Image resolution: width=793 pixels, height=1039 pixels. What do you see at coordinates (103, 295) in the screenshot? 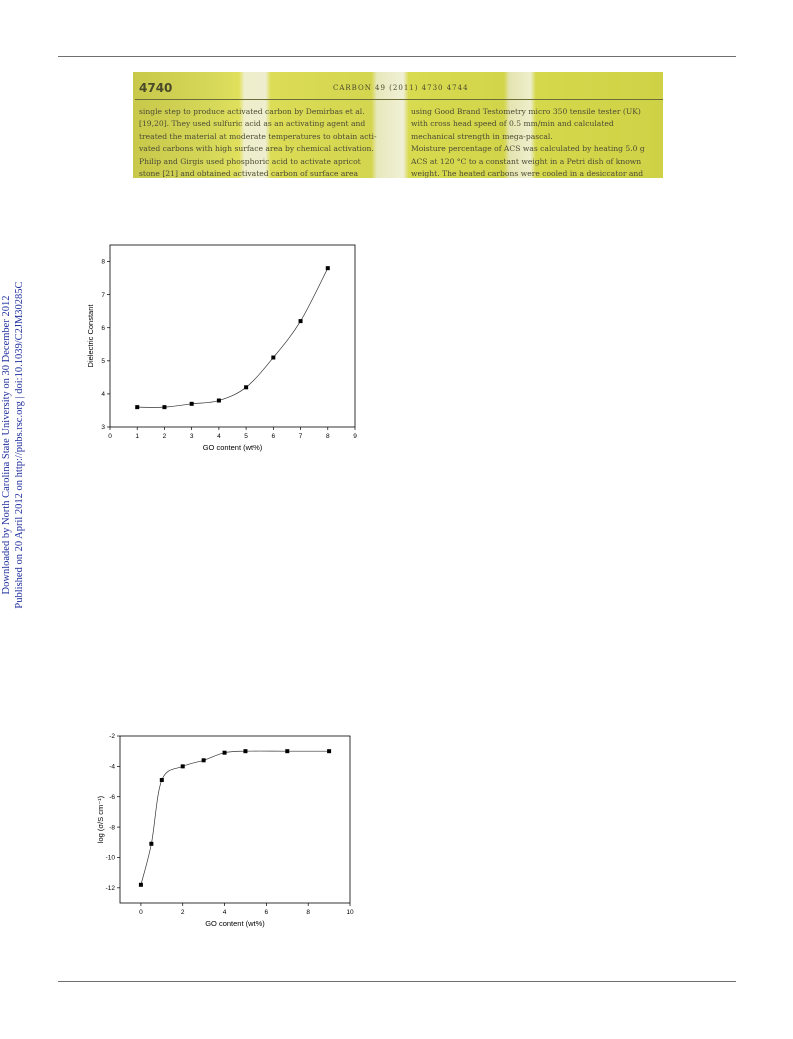
I see `y-tick-label: 7` at bounding box center [103, 295].